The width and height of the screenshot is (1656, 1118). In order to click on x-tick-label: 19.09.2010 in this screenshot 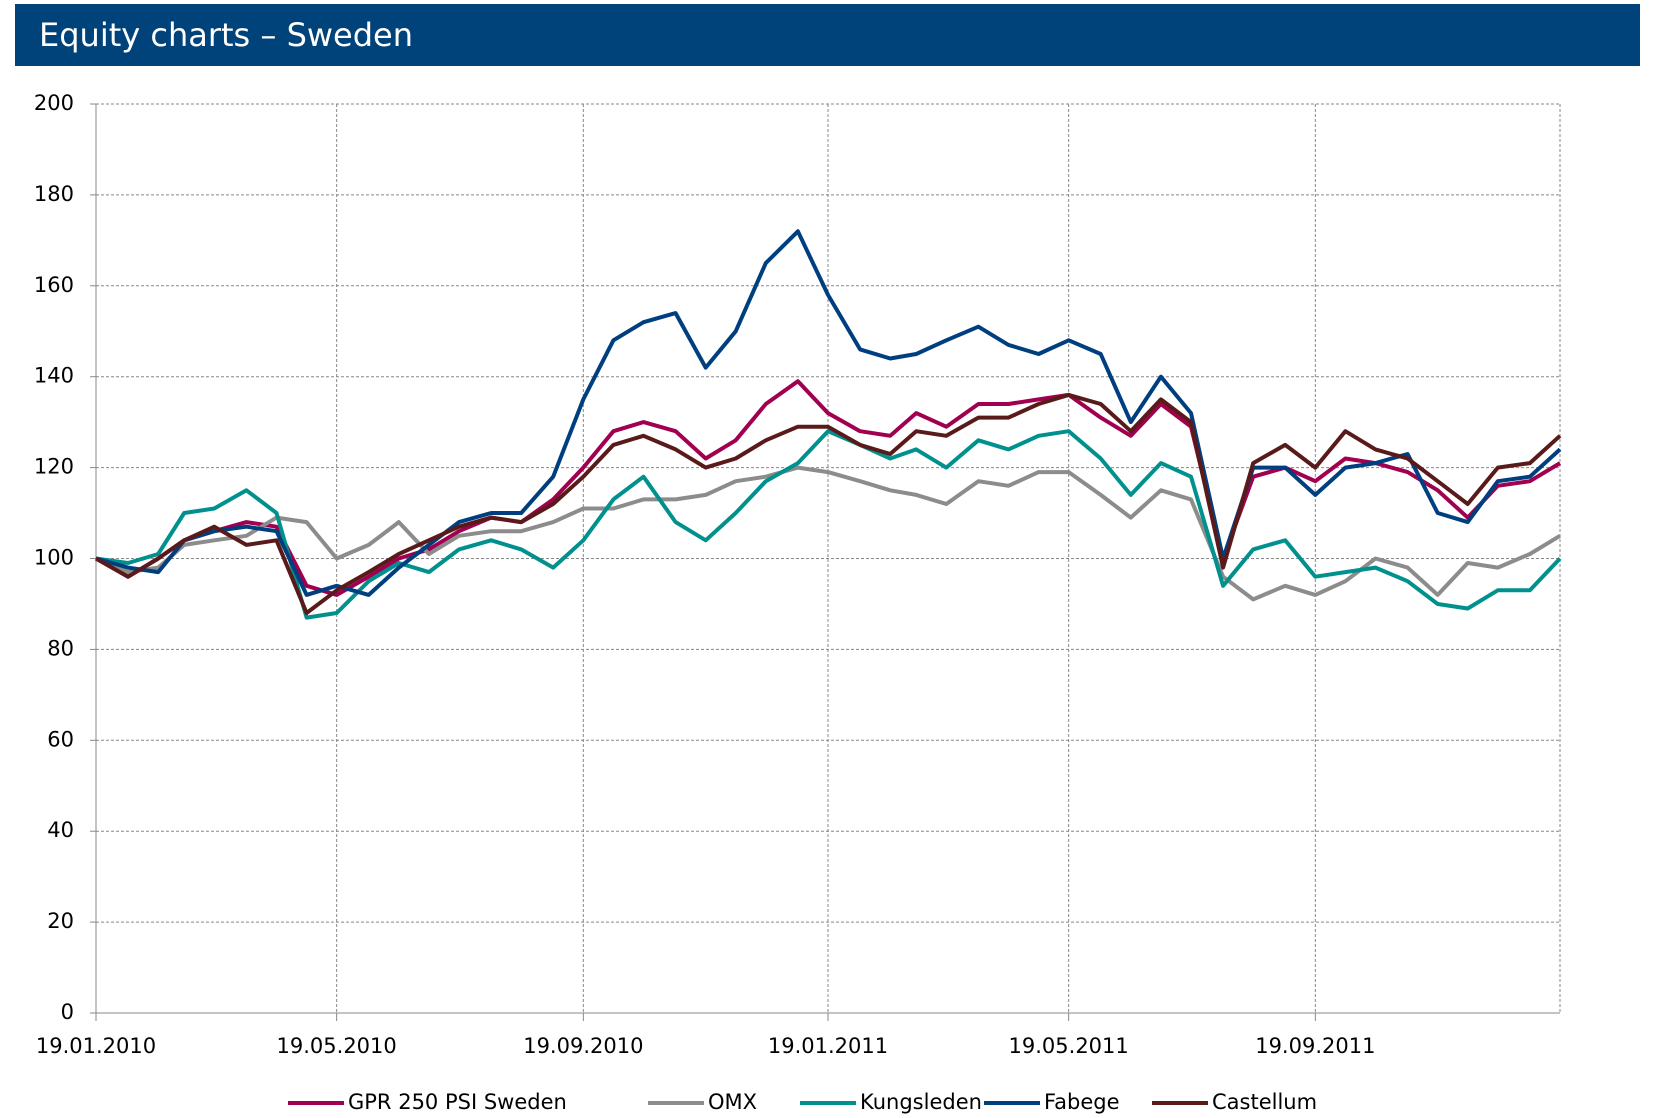, I will do `click(583, 1046)`.